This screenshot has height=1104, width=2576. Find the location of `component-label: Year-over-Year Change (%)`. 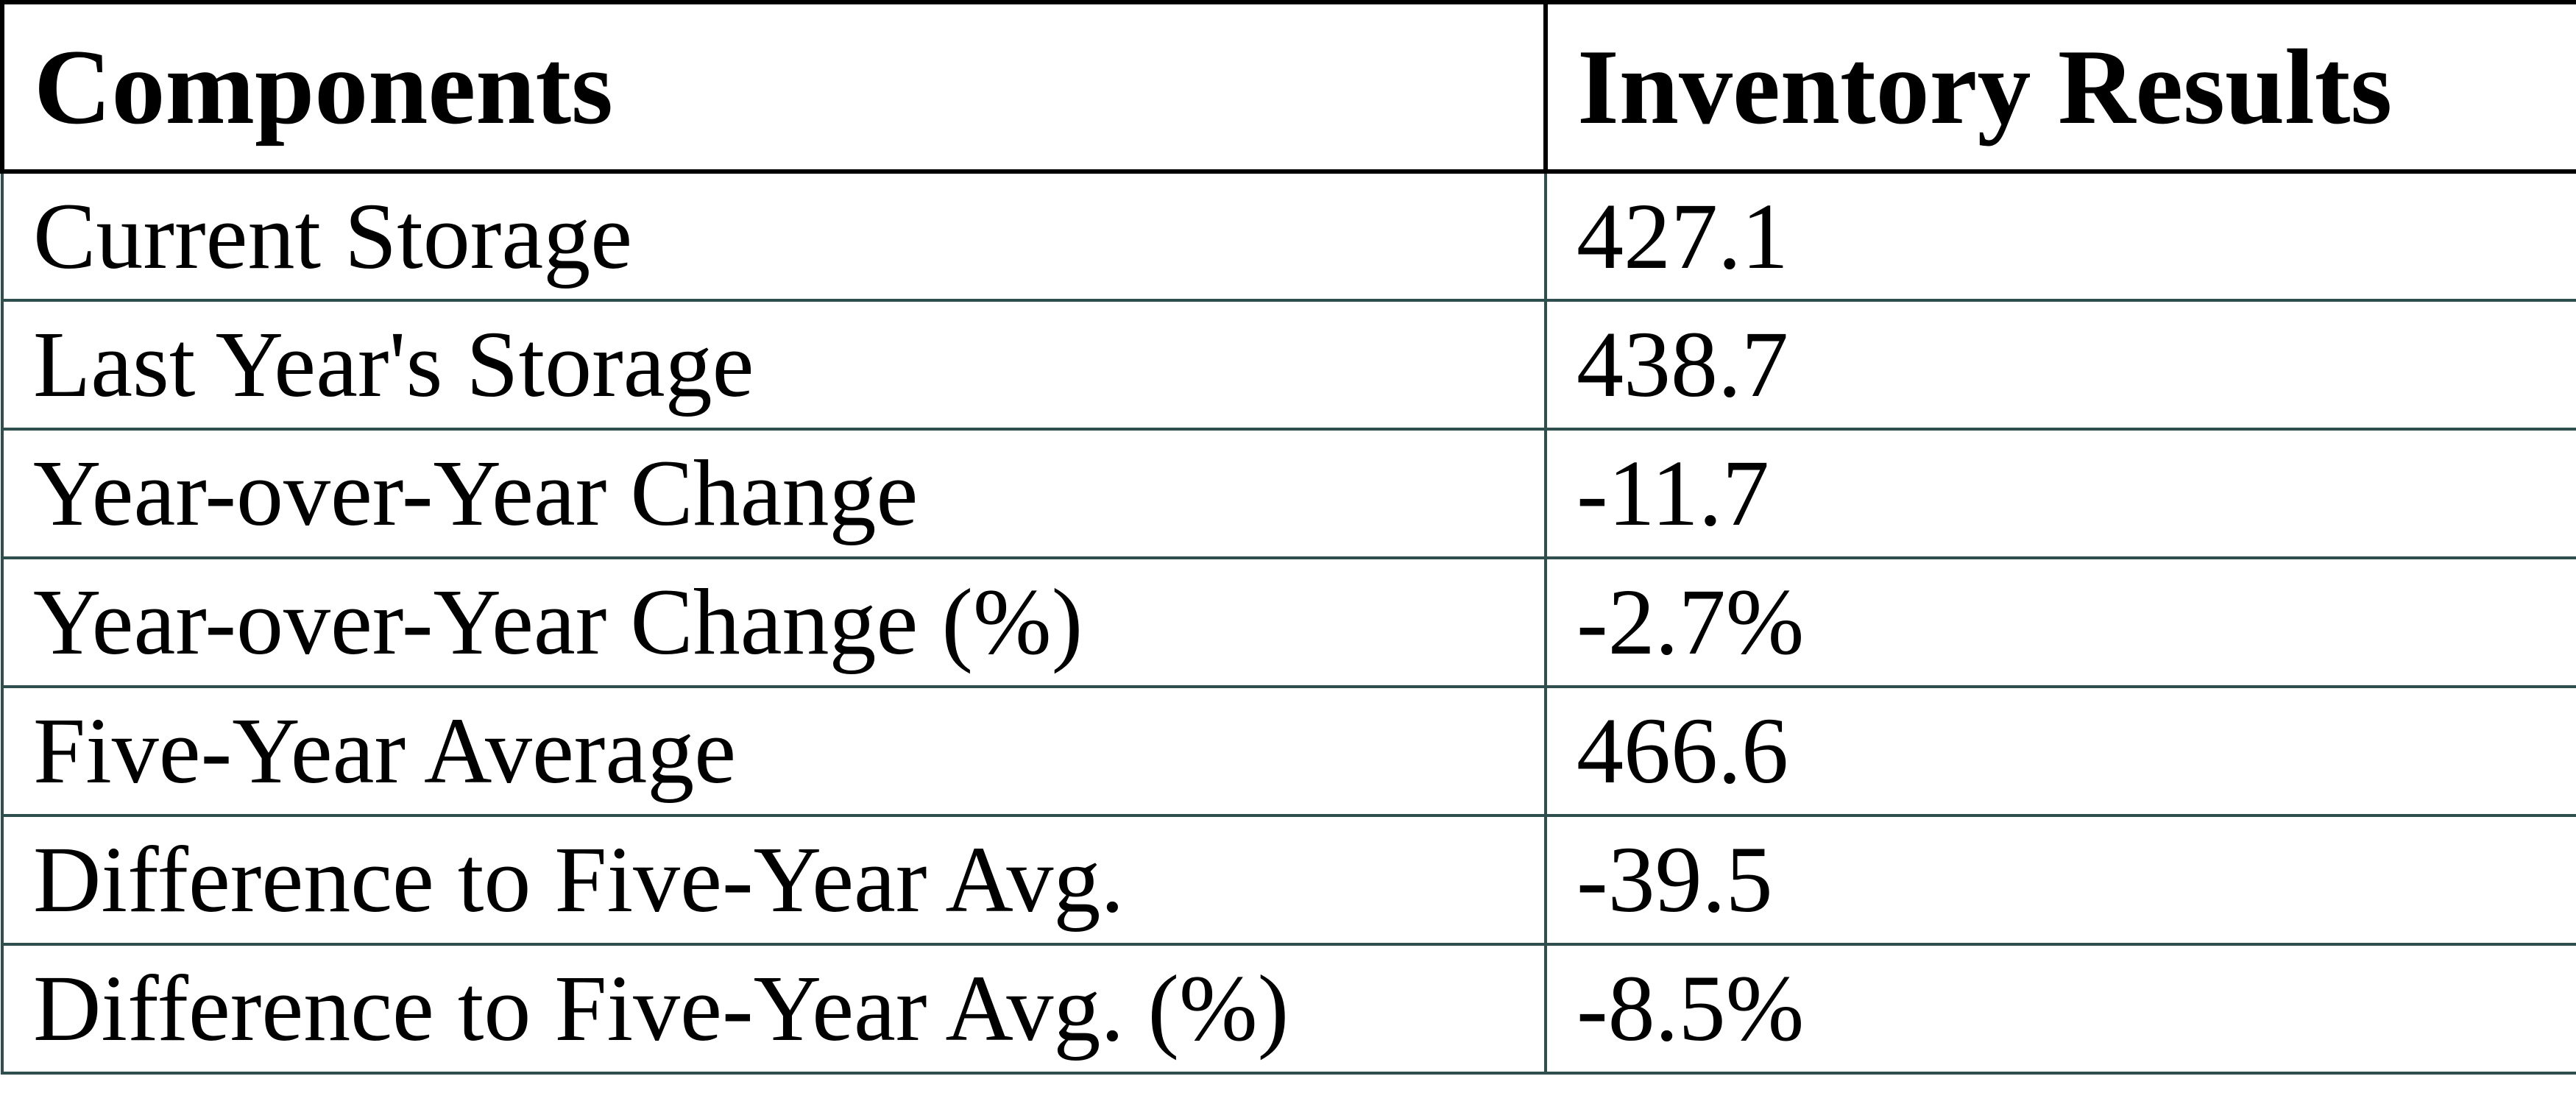

component-label: Year-over-Year Change (%) is located at coordinates (774, 622).